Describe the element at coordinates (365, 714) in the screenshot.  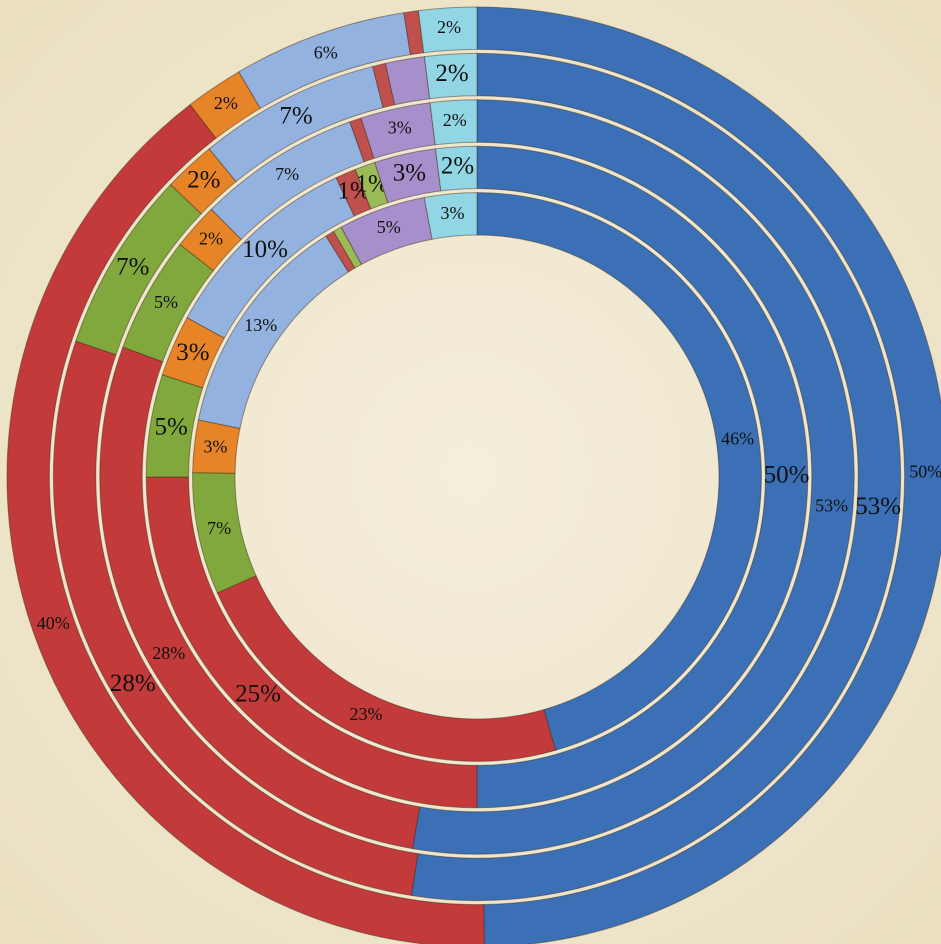
I see `data-label: 23%` at that location.